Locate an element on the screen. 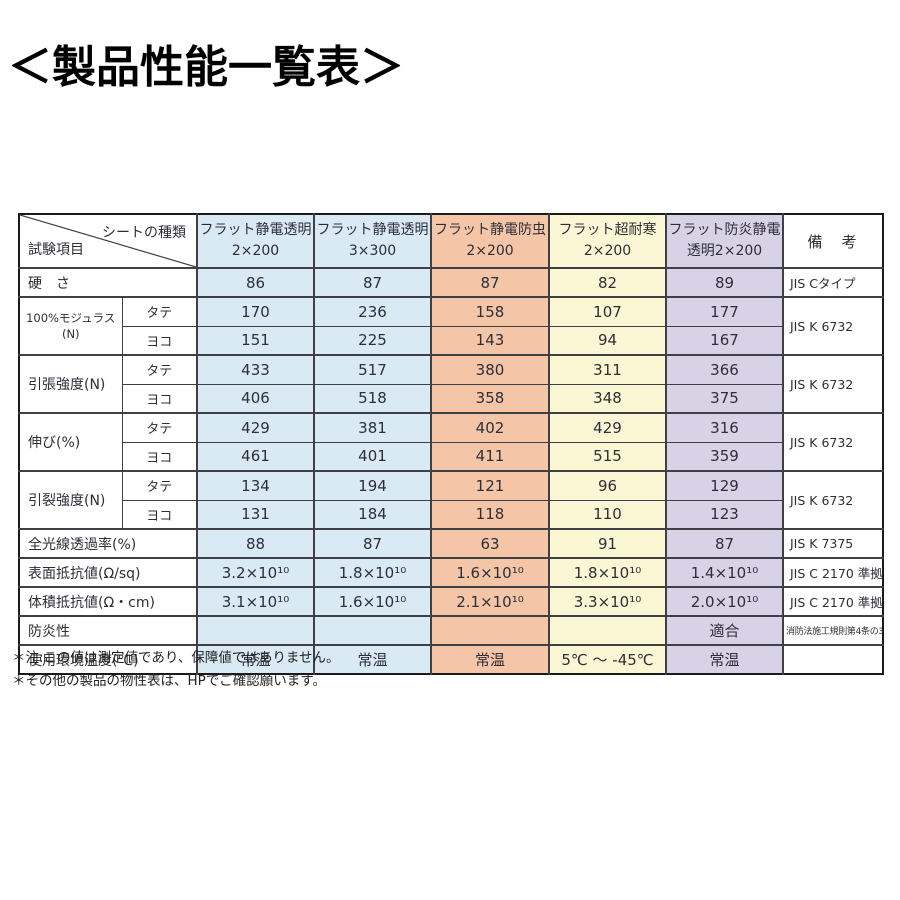 Image resolution: width=900 pixels, height=900 pixels. column-header-size: 3×300 is located at coordinates (372, 251).